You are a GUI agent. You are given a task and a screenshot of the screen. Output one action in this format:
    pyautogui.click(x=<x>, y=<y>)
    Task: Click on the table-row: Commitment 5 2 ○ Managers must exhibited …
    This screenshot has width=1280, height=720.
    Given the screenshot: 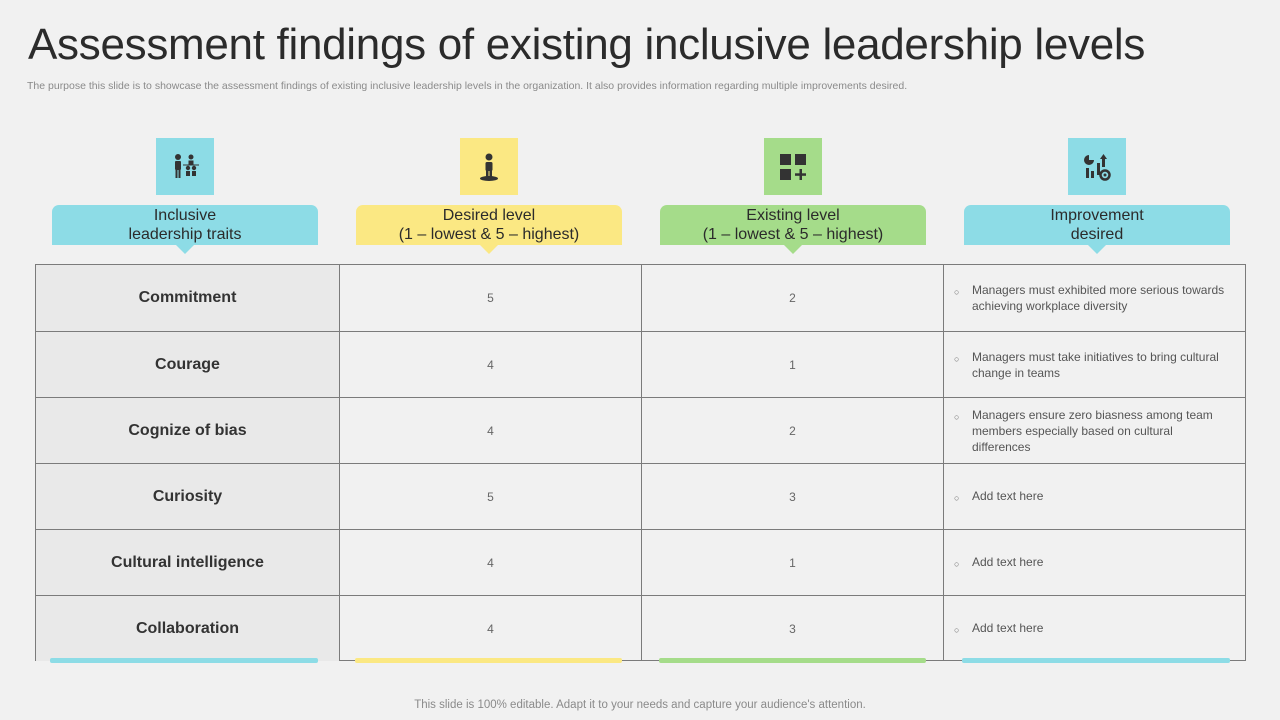 What is the action you would take?
    pyautogui.click(x=640, y=298)
    